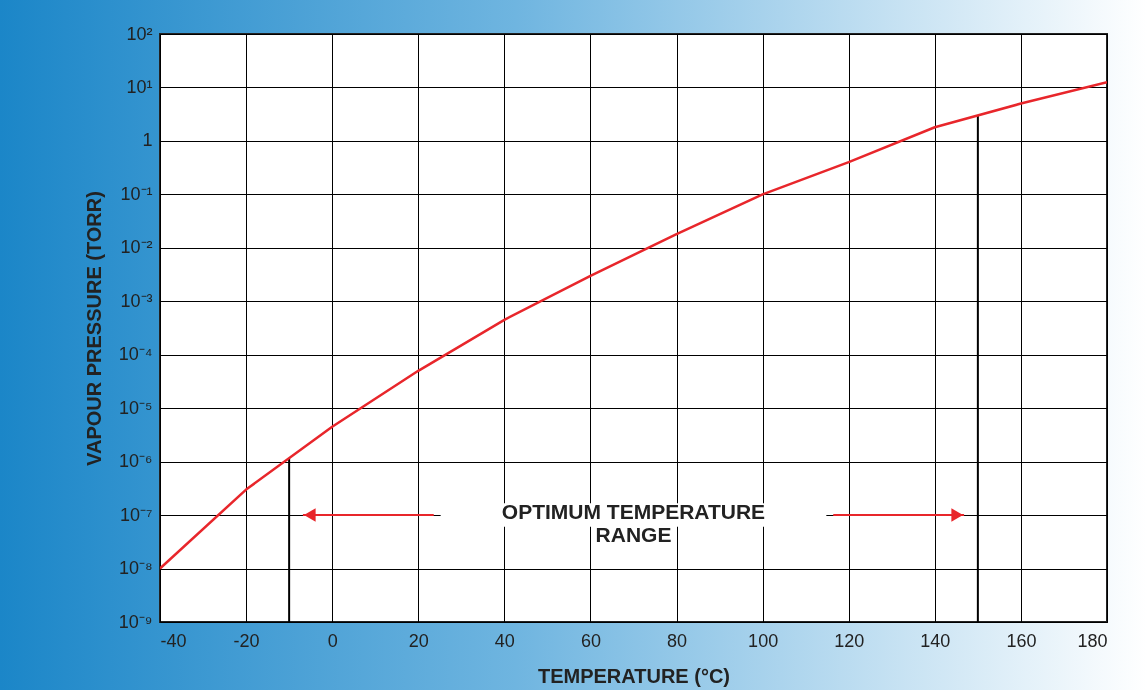 The width and height of the screenshot is (1147, 690). What do you see at coordinates (849, 640) in the screenshot?
I see `x-tick-label: 120` at bounding box center [849, 640].